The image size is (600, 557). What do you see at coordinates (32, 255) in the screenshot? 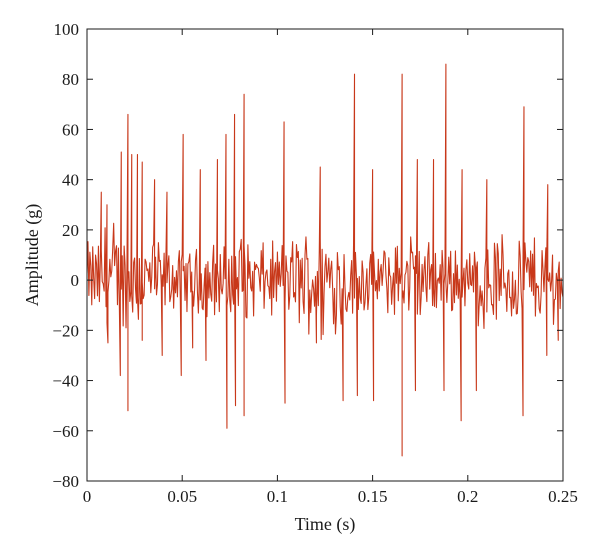
I see `y-axis-label: Amplitude (g)` at bounding box center [32, 255].